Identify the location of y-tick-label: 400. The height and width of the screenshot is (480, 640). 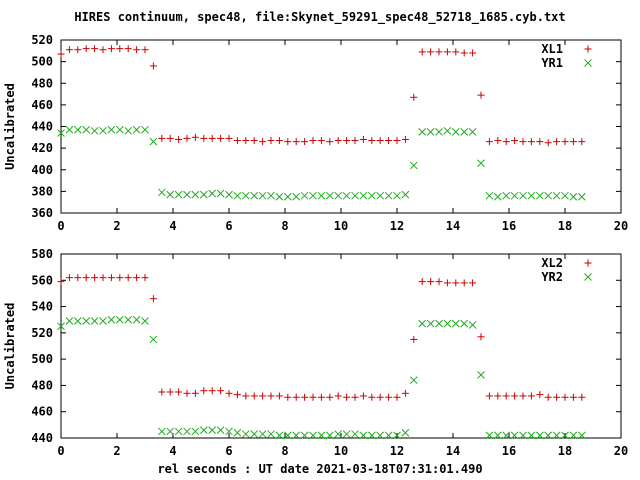
(42, 170).